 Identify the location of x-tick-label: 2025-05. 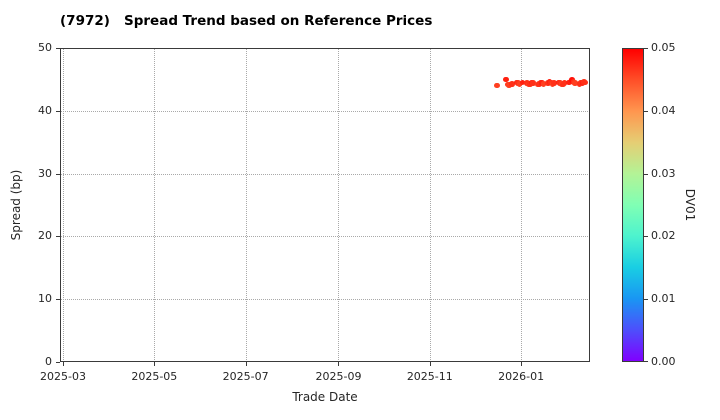
(154, 376).